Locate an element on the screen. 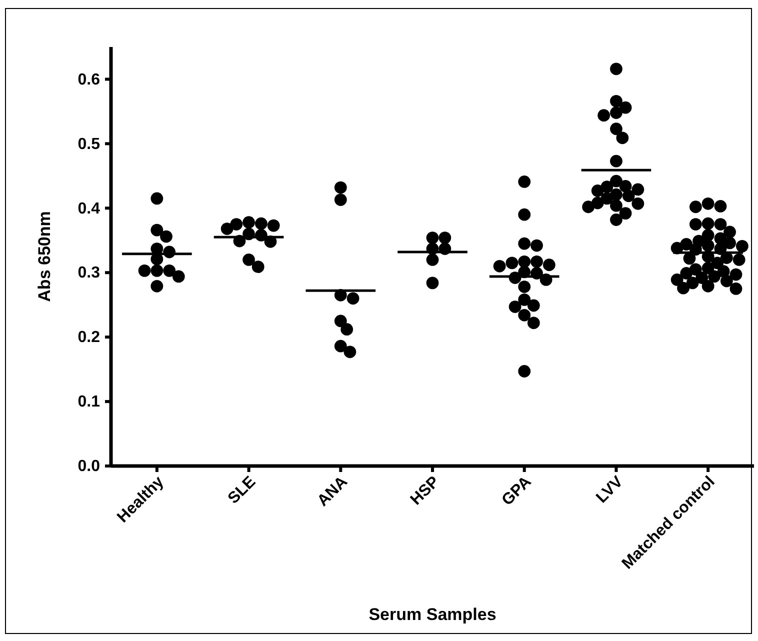 The width and height of the screenshot is (758, 641). y-tick-label: 0.6 is located at coordinates (89, 79).